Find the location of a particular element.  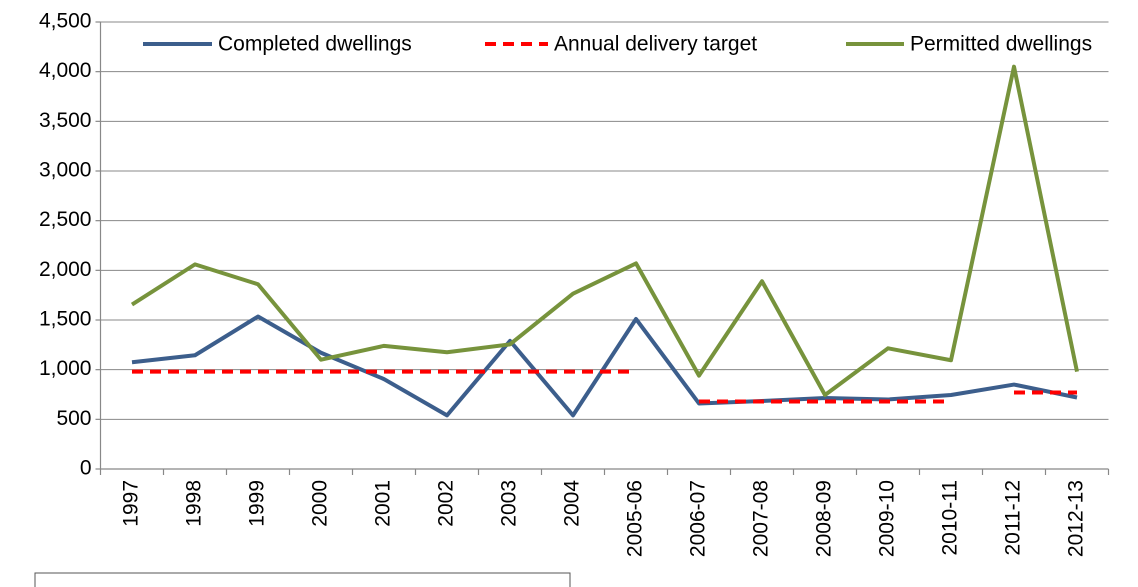

frame-fragment is located at coordinates (302, 579).